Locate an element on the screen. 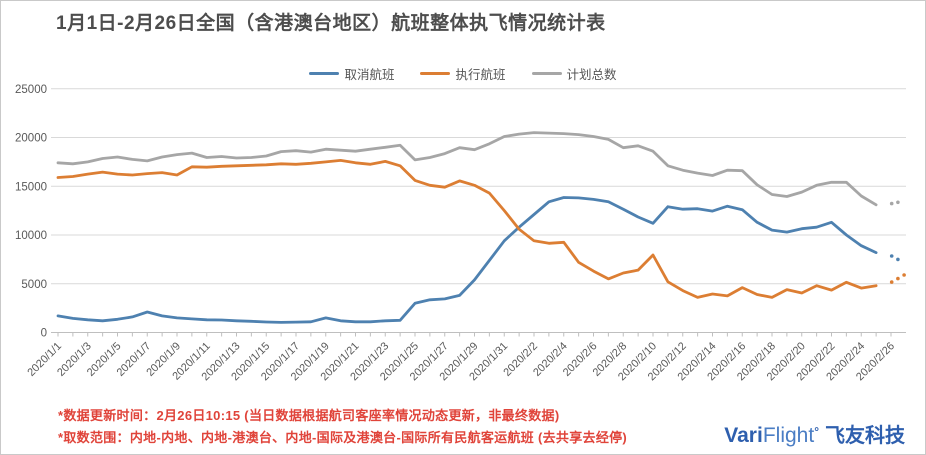 This screenshot has height=455, width=926. legend-swatch-cancelled is located at coordinates (324, 73).